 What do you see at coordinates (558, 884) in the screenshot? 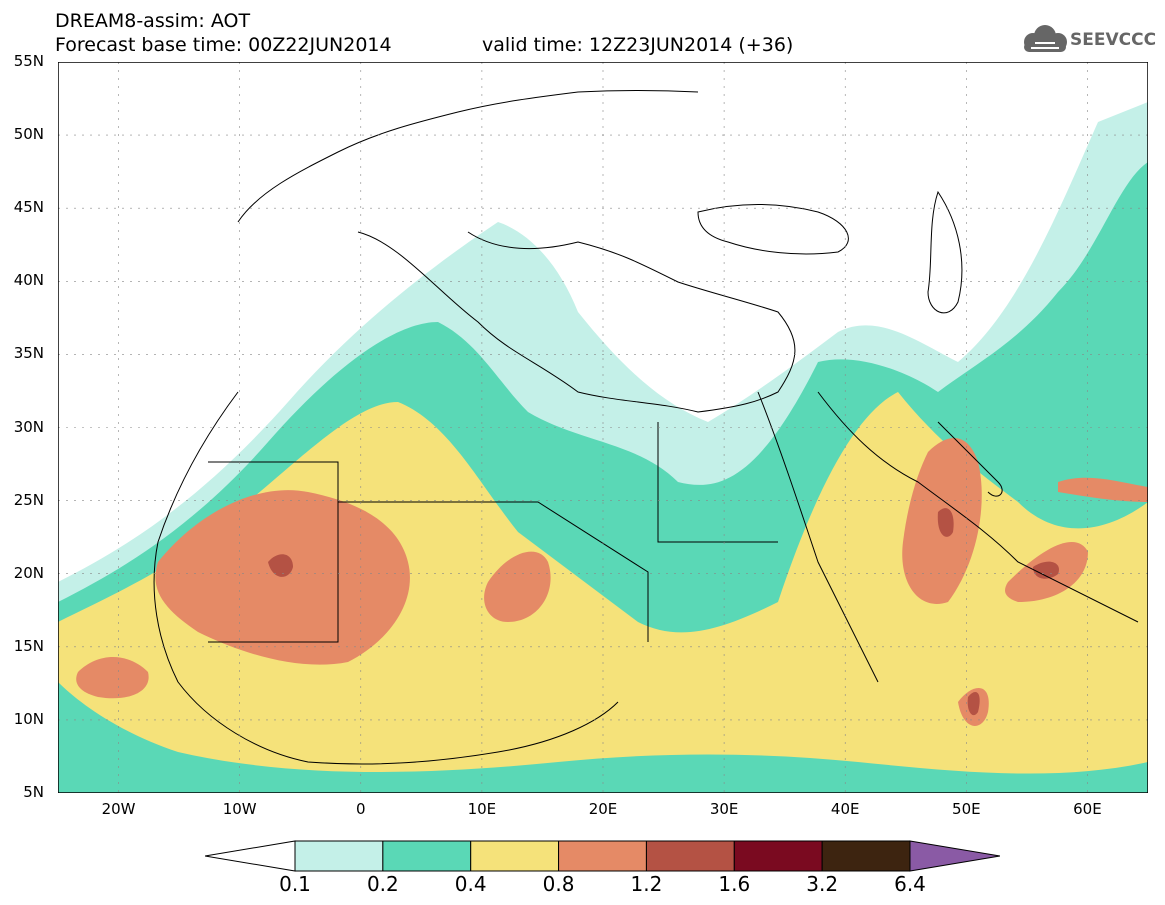
I see `colorbar-label: 0.8` at bounding box center [558, 884].